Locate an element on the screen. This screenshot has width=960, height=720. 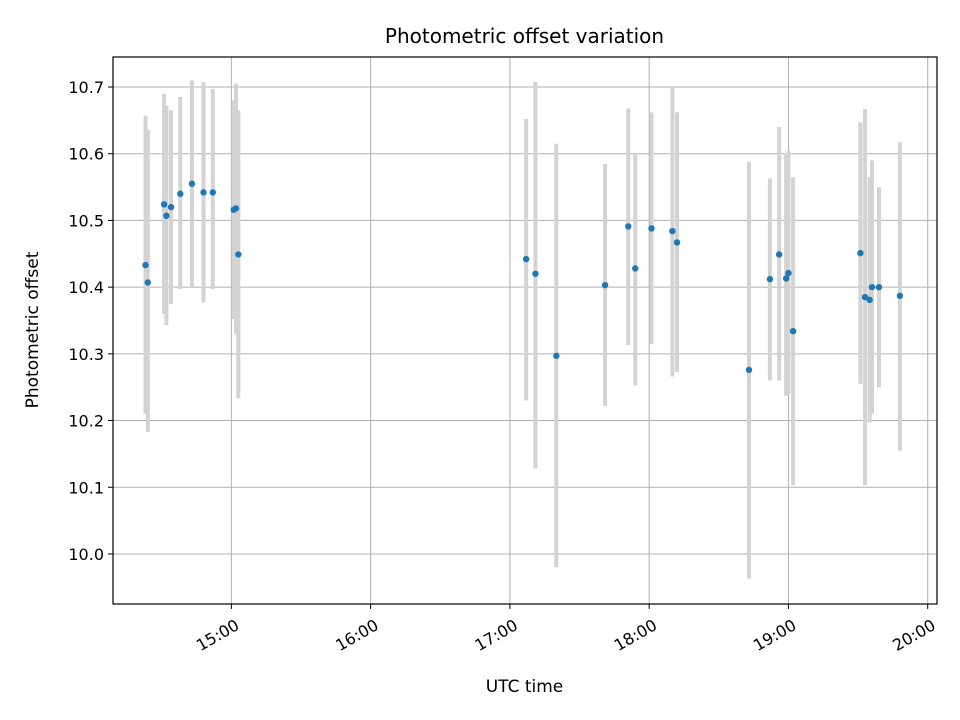
x-tick-label: 16:00 is located at coordinates (356, 635).